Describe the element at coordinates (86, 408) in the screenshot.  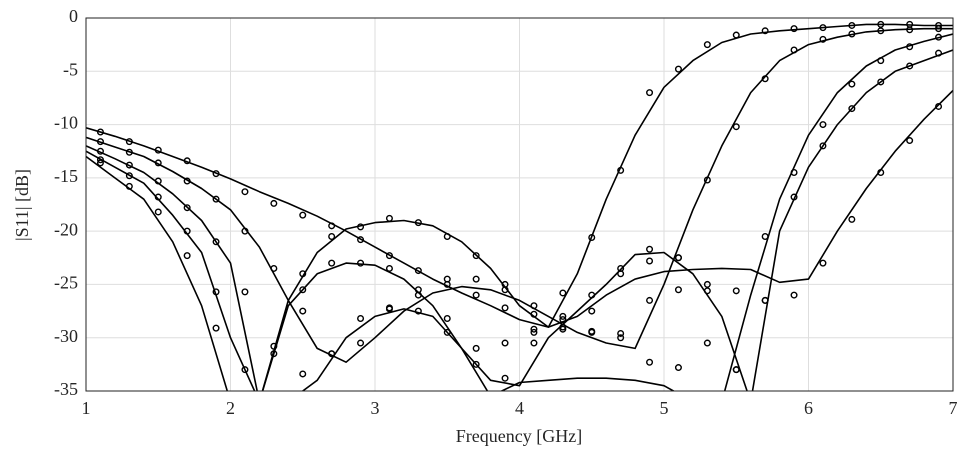
I see `x-tick-label: 1` at that location.